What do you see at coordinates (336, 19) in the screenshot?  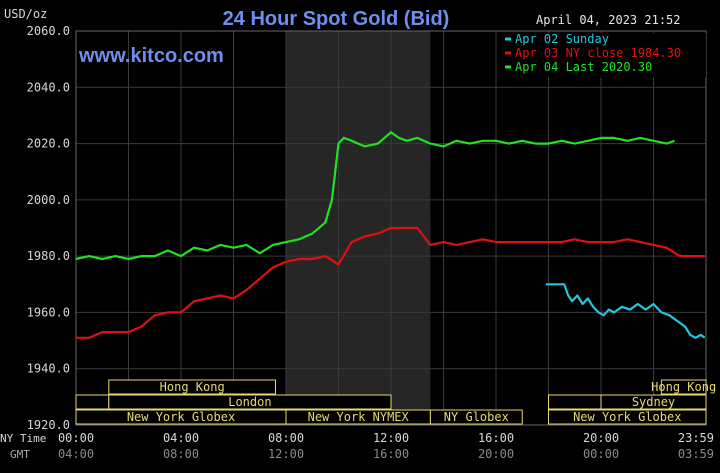 I see `chart-title: 24 Hour Spot Gold (Bid)` at bounding box center [336, 19].